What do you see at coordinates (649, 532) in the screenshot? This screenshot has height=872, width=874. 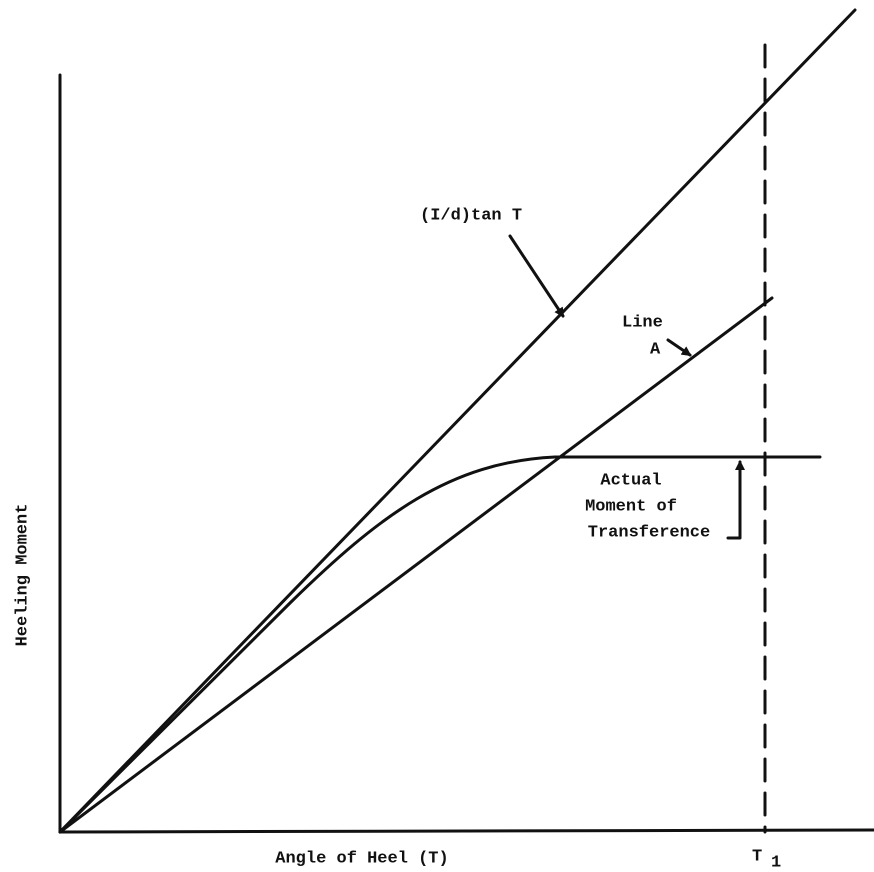 I see `actual-label: Transference` at bounding box center [649, 532].